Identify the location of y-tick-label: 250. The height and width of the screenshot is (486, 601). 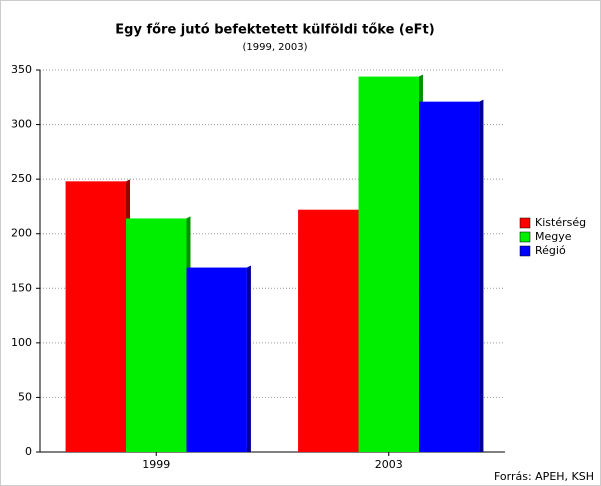
(21, 178).